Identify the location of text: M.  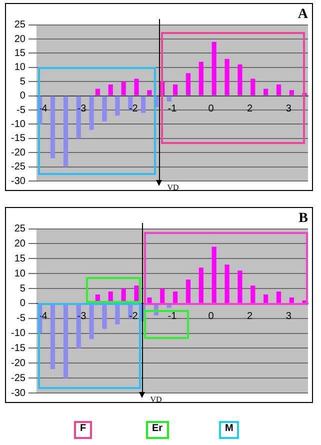
(229, 430).